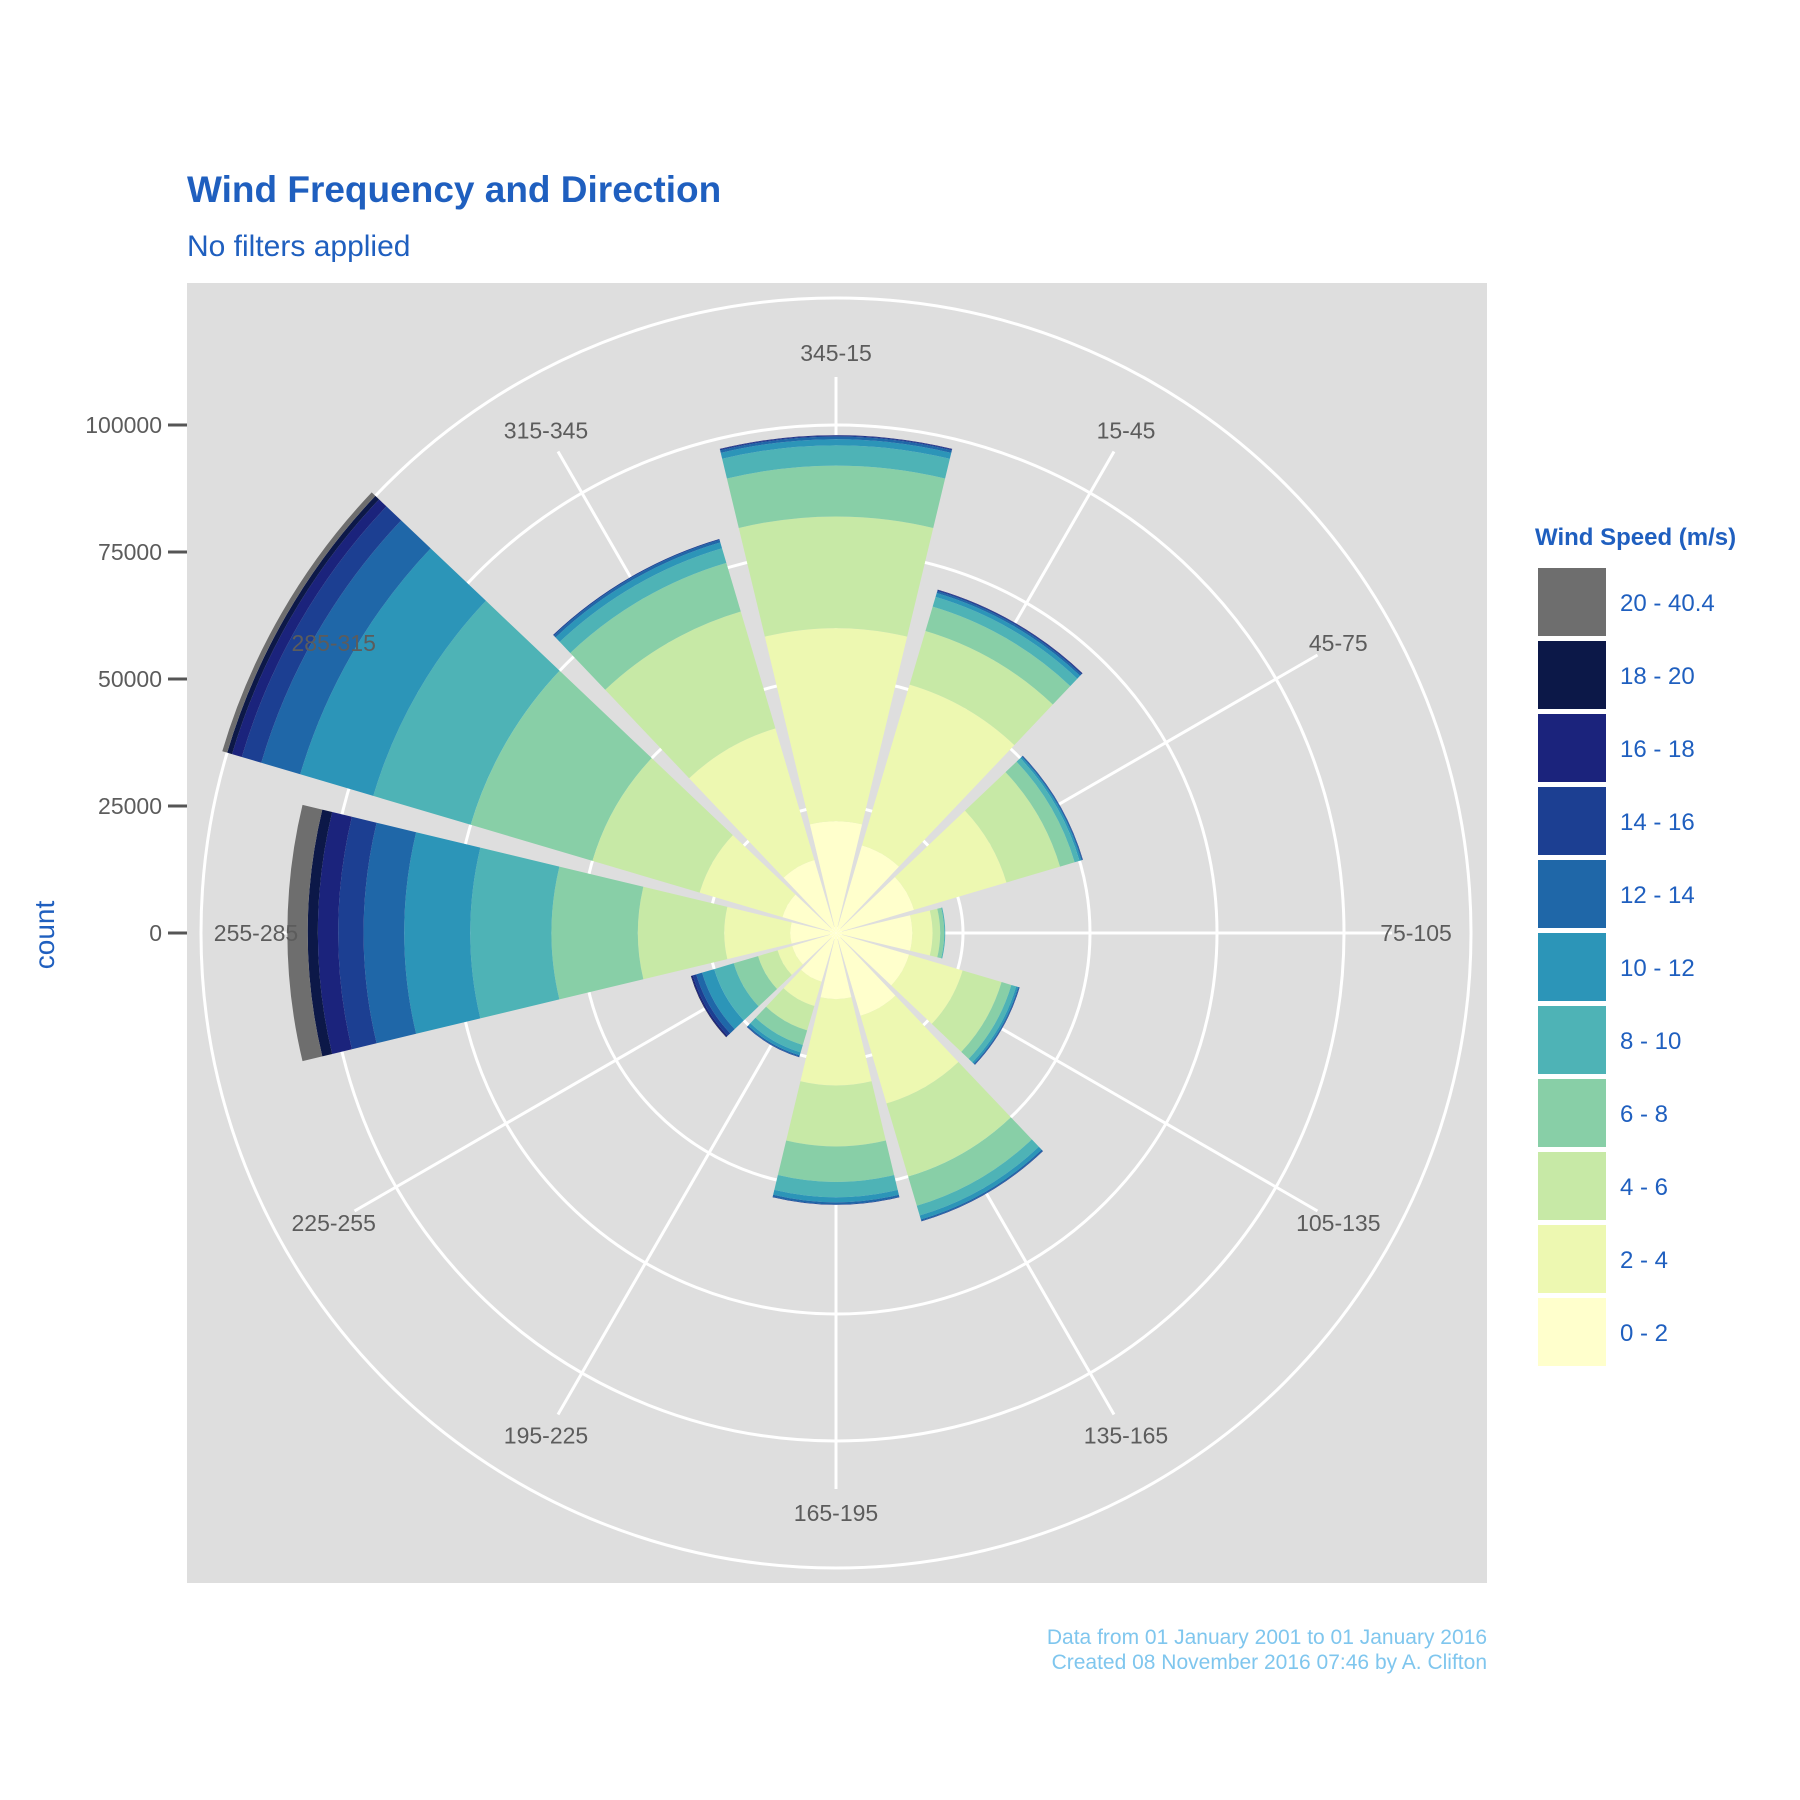 The width and height of the screenshot is (1800, 1800). I want to click on y-tick-label: 75000, so click(130, 552).